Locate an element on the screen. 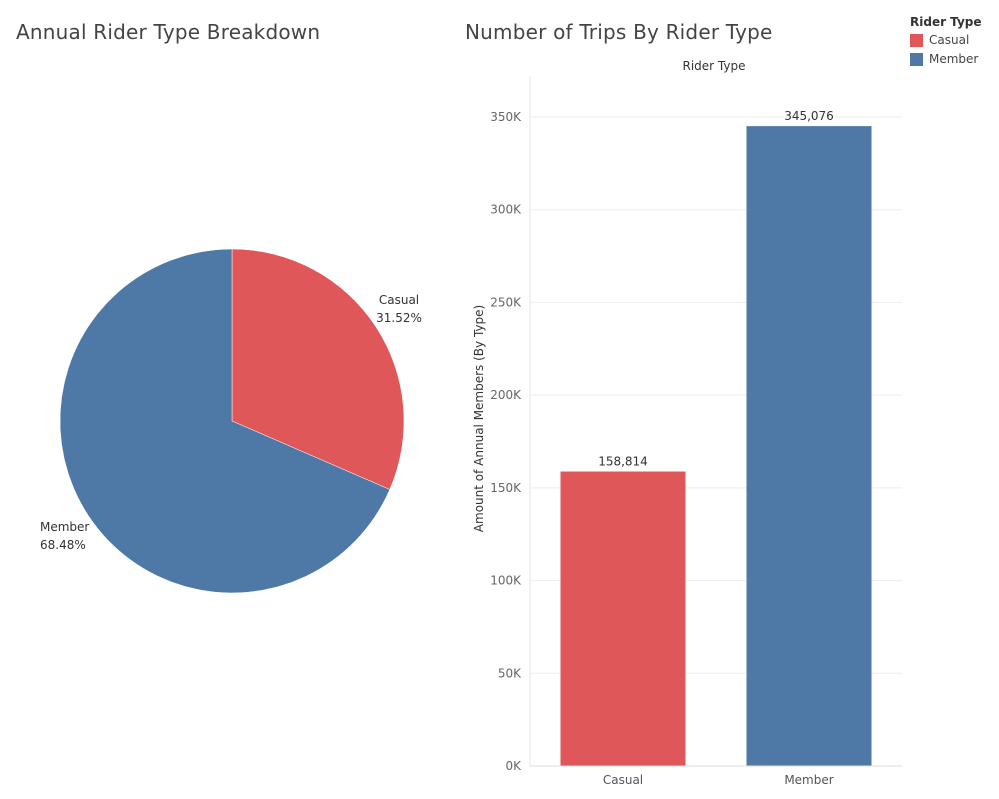 The height and width of the screenshot is (799, 999). y-tick-label: 0K is located at coordinates (513, 766).